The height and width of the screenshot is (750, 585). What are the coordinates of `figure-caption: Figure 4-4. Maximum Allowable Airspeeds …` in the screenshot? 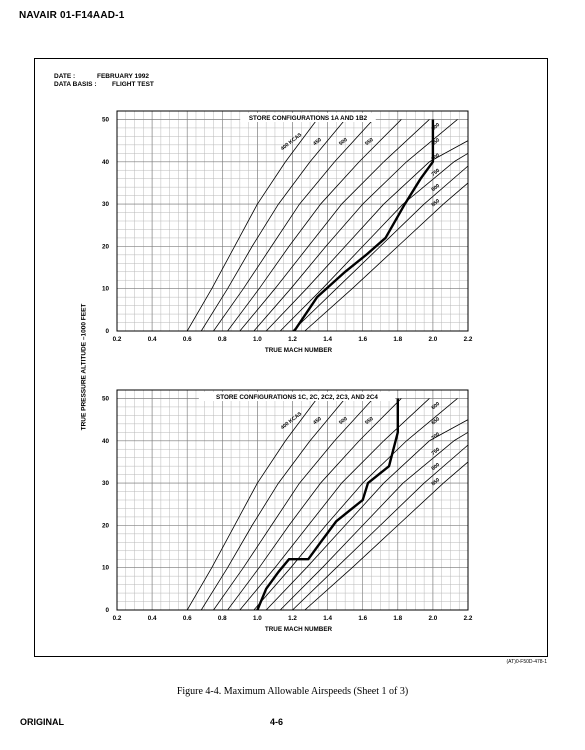 It's located at (292, 691).